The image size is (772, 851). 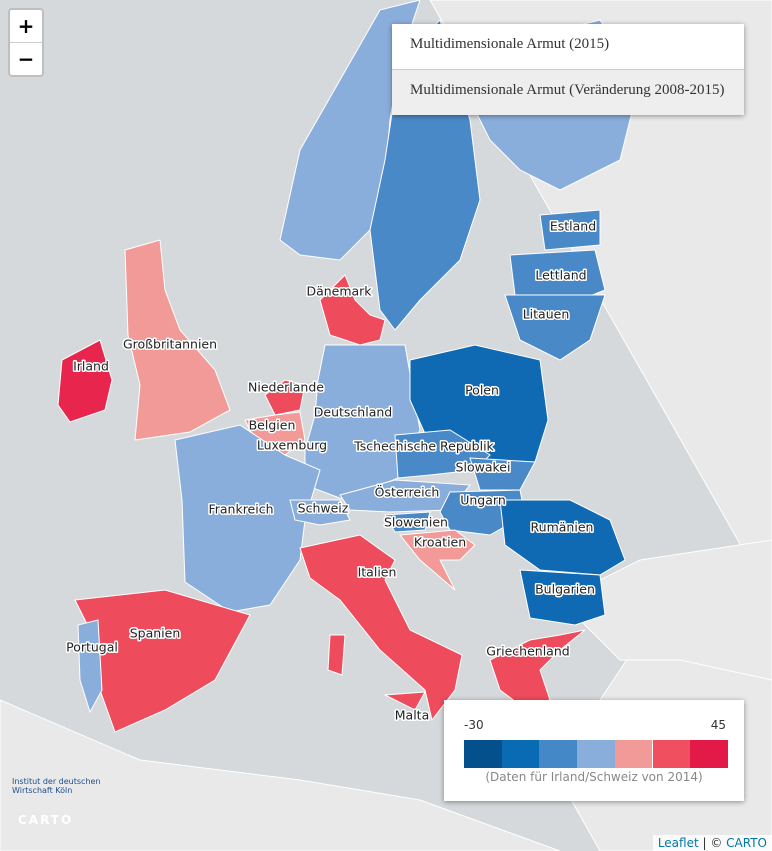 What do you see at coordinates (377, 572) in the screenshot?
I see `country-label: Italien` at bounding box center [377, 572].